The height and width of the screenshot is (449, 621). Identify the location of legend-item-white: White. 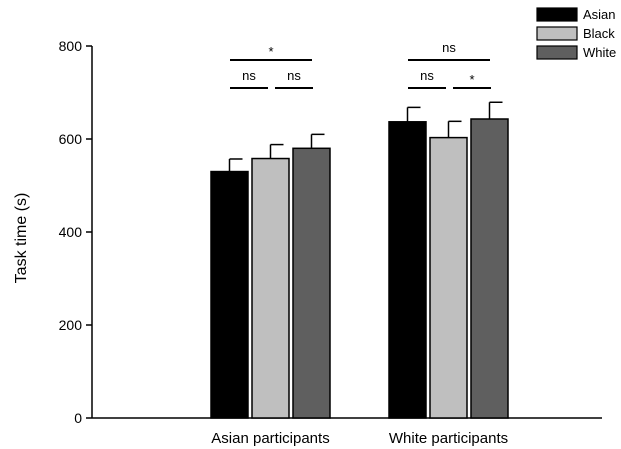
(576, 52).